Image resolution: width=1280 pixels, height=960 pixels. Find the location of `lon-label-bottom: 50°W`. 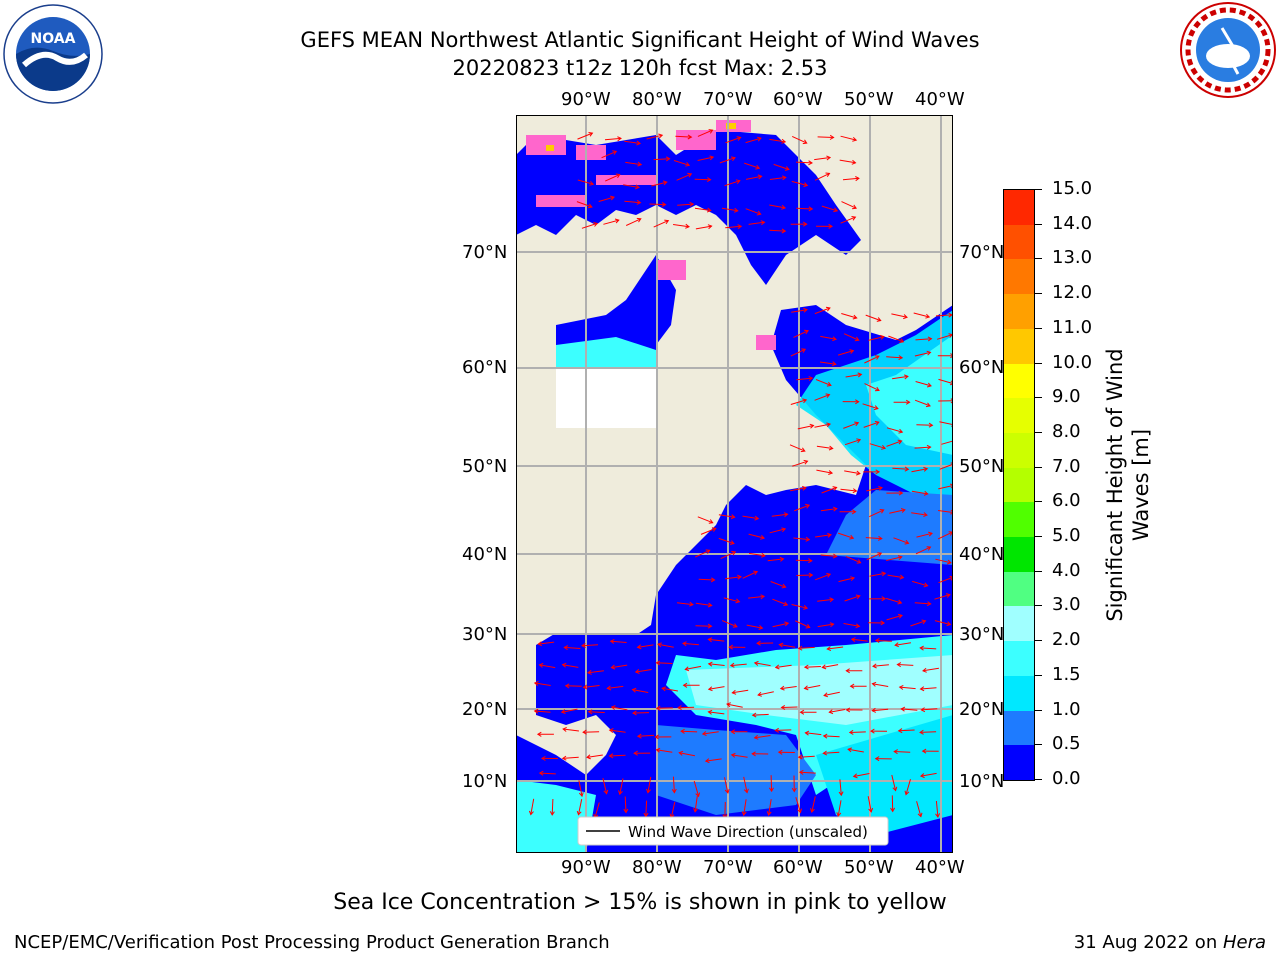

lon-label-bottom: 50°W is located at coordinates (869, 867).